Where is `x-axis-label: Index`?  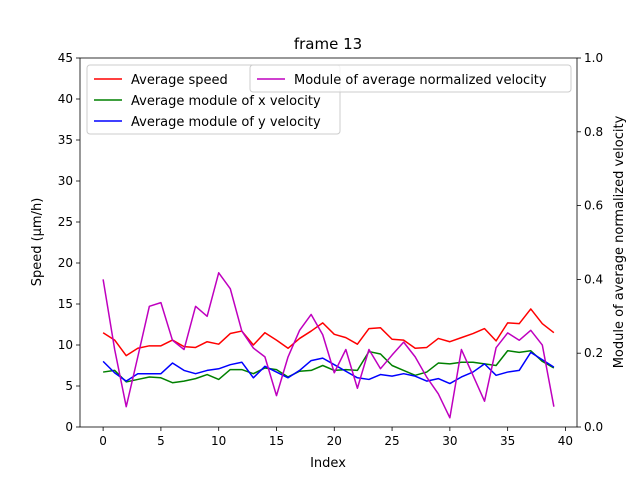 x-axis-label: Index is located at coordinates (328, 463).